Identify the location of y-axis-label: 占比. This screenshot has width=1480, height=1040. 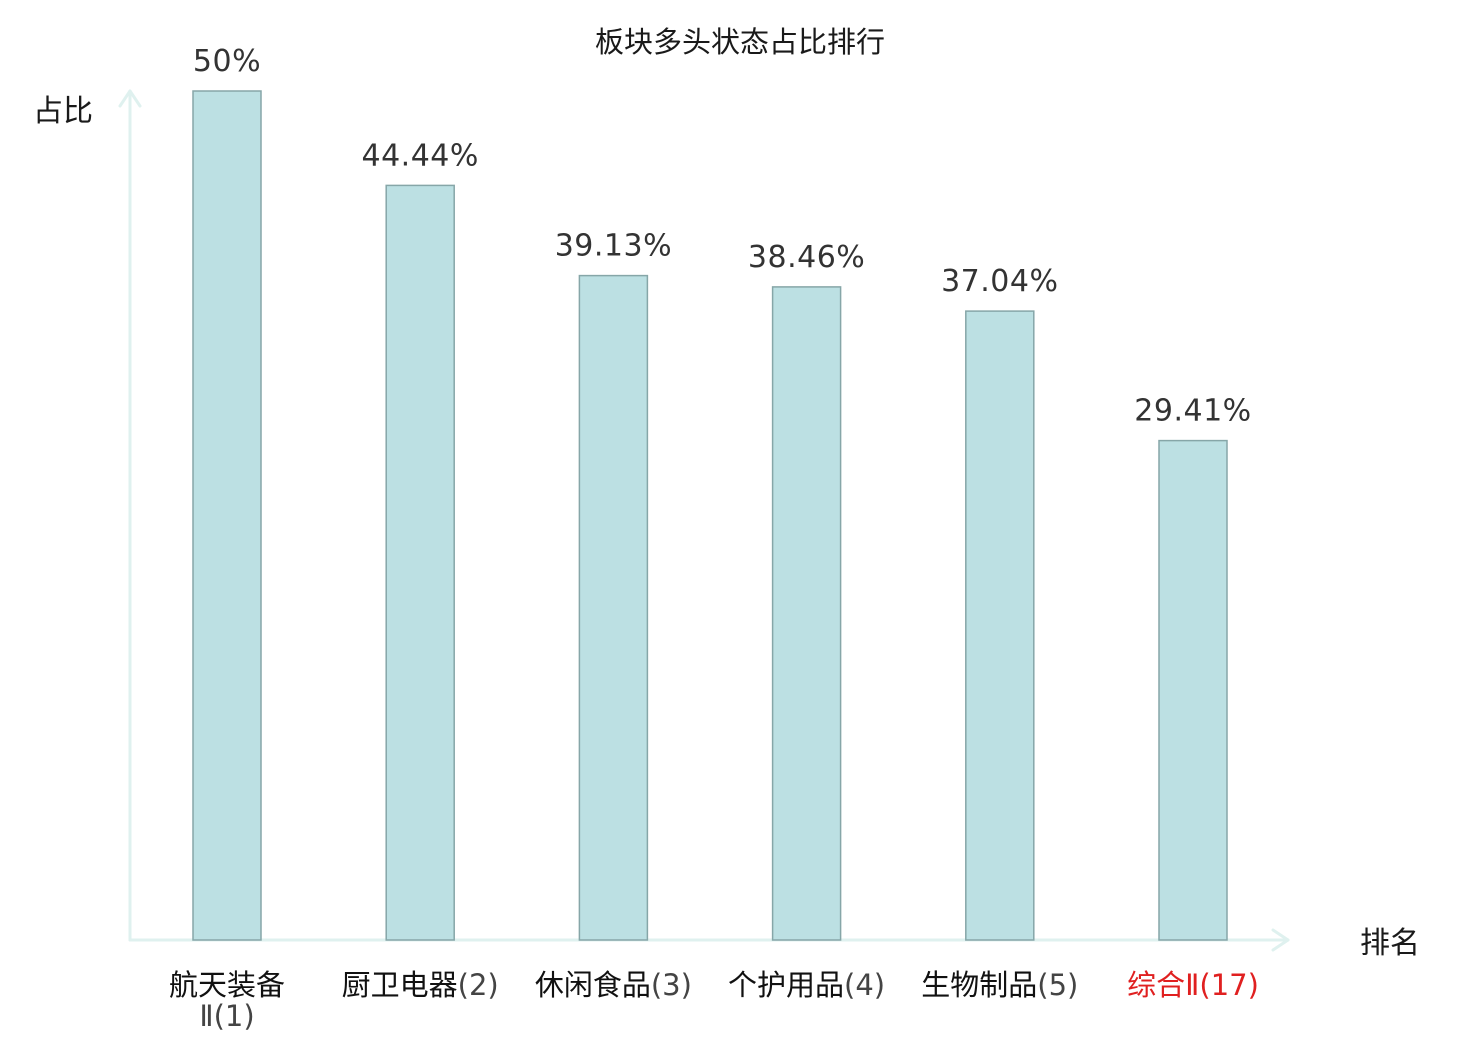
(63, 111).